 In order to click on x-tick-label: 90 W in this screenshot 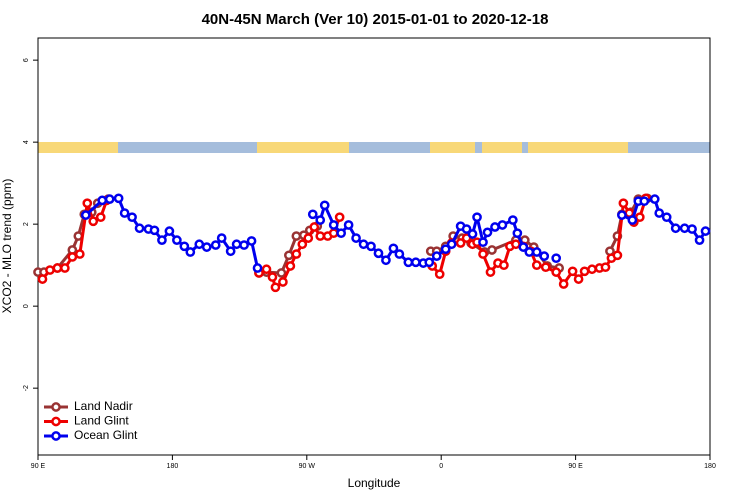, I will do `click(307, 466)`.